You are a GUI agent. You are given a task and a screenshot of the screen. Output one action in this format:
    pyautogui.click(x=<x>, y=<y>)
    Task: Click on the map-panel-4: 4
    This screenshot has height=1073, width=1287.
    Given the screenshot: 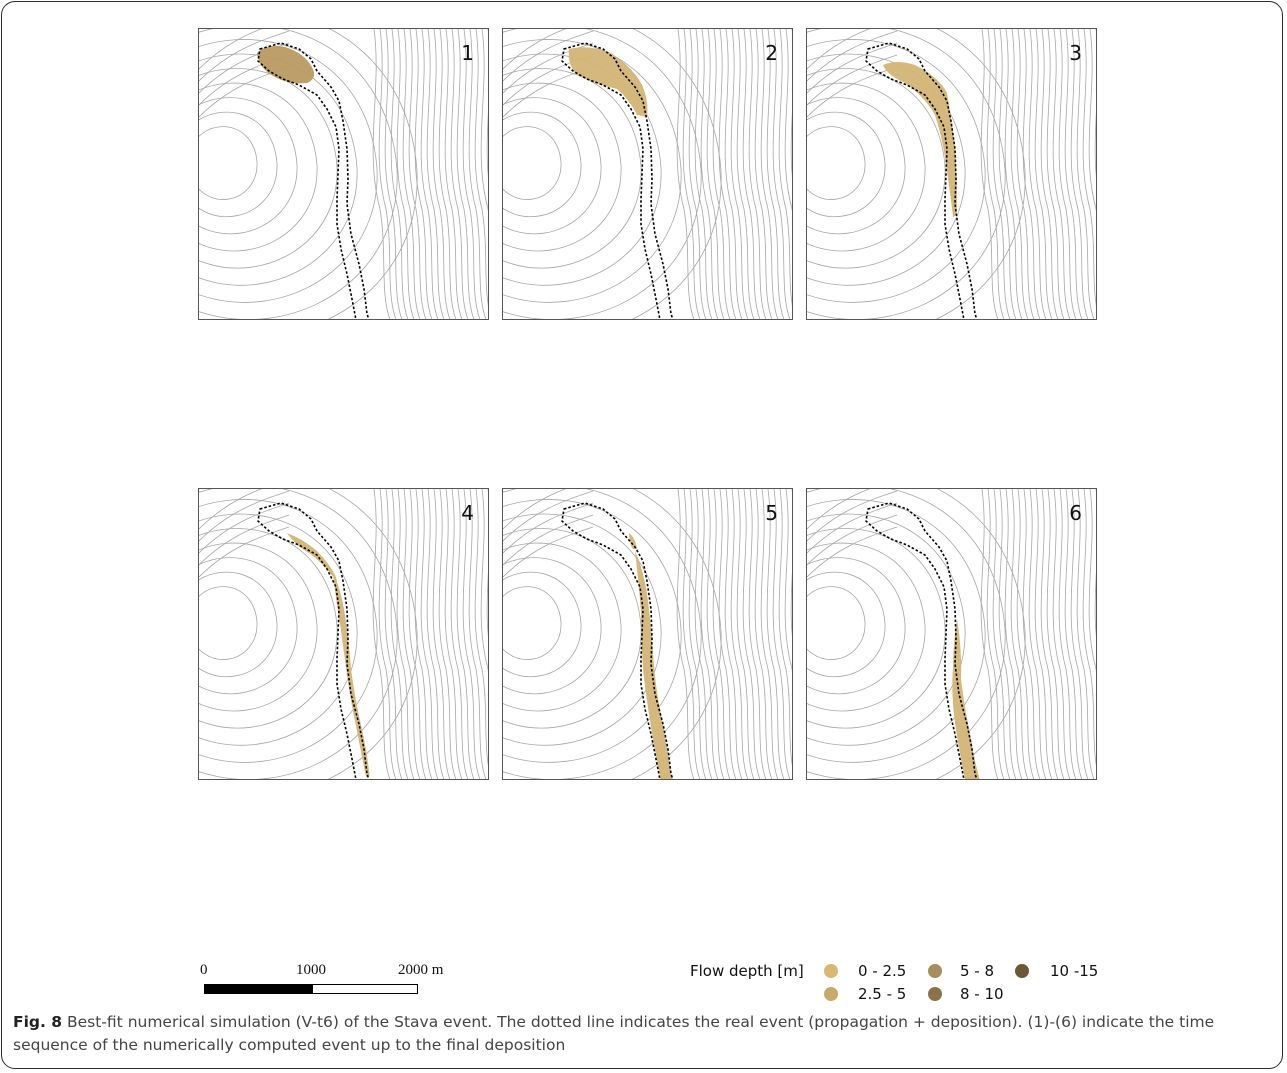 What is the action you would take?
    pyautogui.click(x=343, y=634)
    